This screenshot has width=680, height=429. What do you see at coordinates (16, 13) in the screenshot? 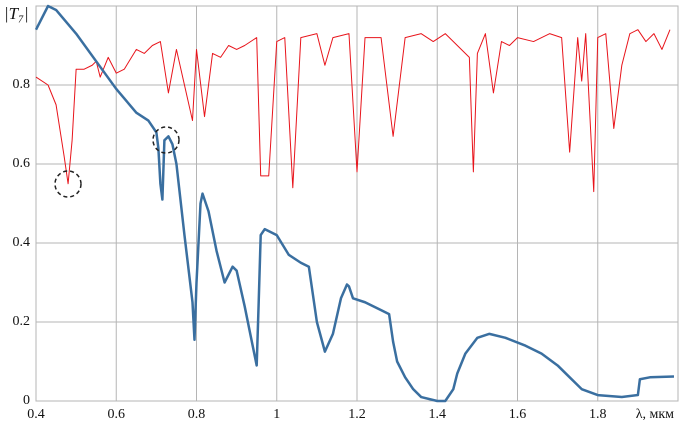
I see `y-axis-label: |T₇|` at bounding box center [16, 13].